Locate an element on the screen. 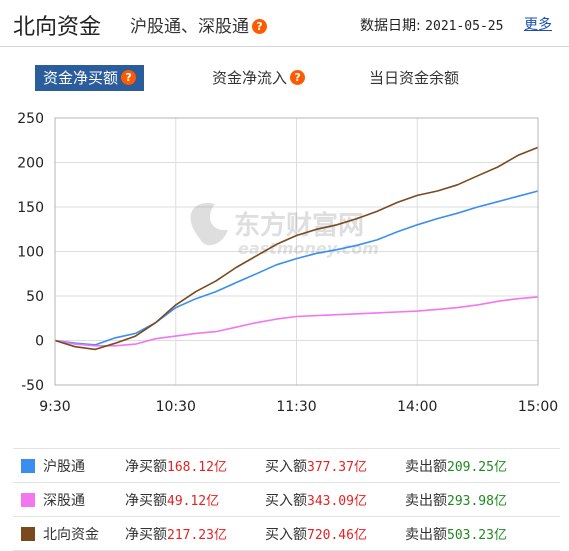 This screenshot has width=569, height=551. tab-net-buy-label: 资金净买额 is located at coordinates (81, 78).